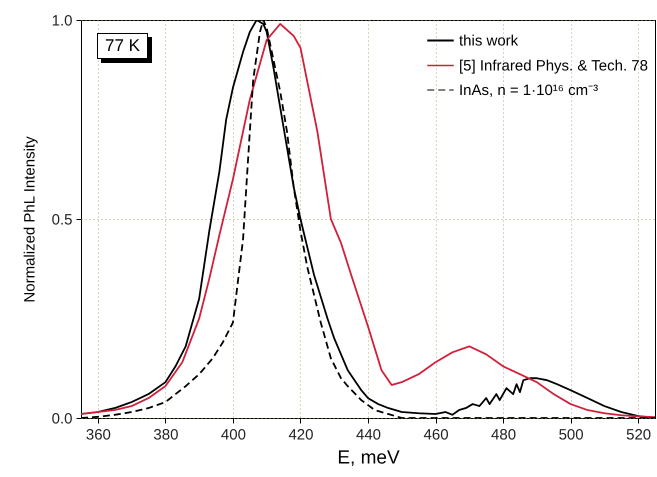  Describe the element at coordinates (528, 90) in the screenshot. I see `legend-label: InAs, n = 1·10¹⁶ cm⁻³` at that location.